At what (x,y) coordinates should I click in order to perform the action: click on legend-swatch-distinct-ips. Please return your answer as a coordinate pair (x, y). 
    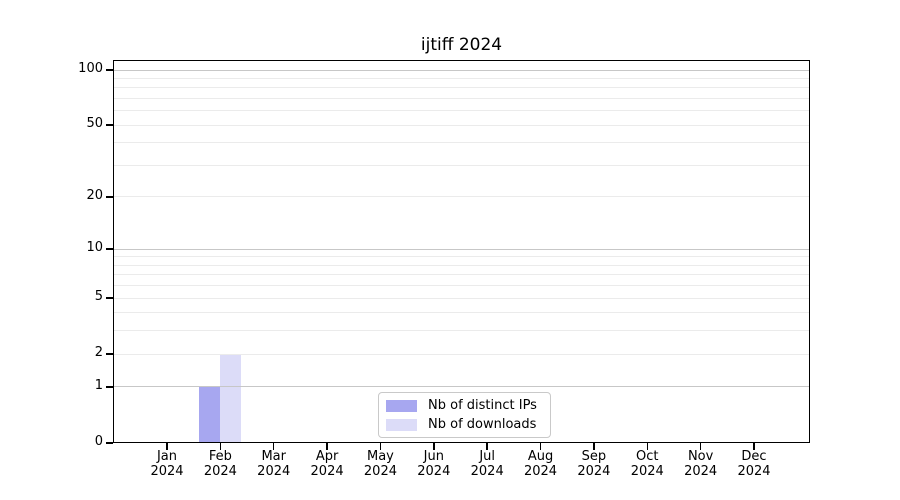
    Looking at the image, I should click on (401, 405).